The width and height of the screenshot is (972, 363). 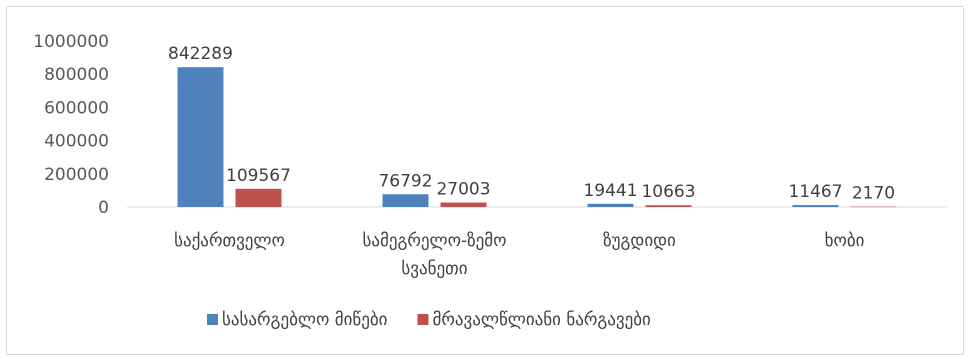 What do you see at coordinates (873, 194) in the screenshot?
I see `data-label: 2170` at bounding box center [873, 194].